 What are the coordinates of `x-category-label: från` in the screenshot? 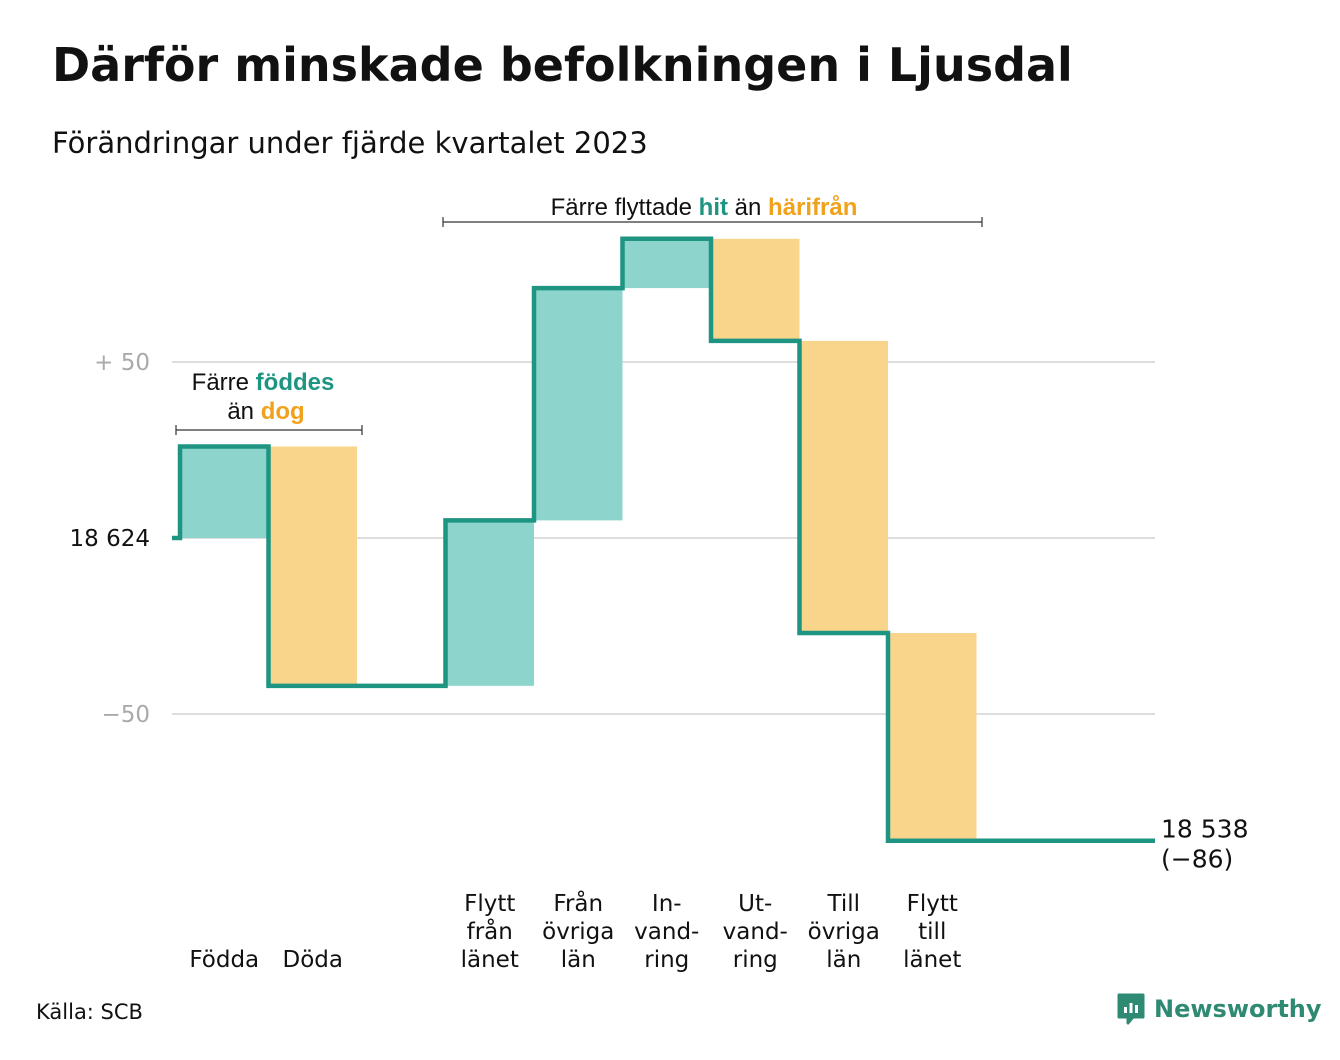 It's located at (490, 931).